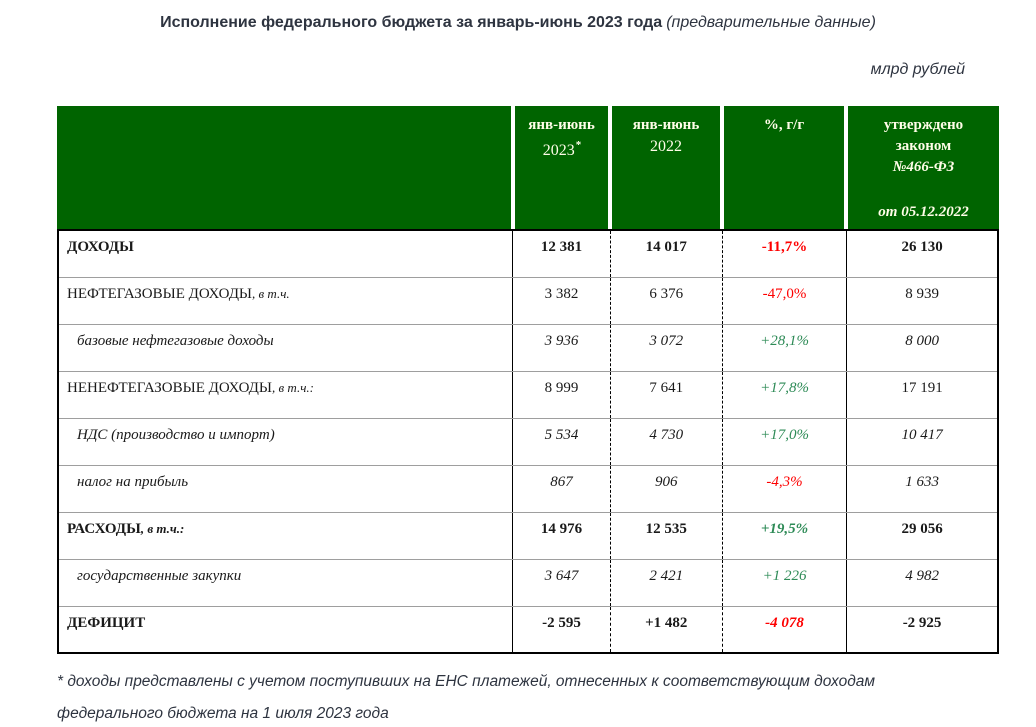  Describe the element at coordinates (923, 125) in the screenshot. I see `header-law-line1: утверждено` at that location.